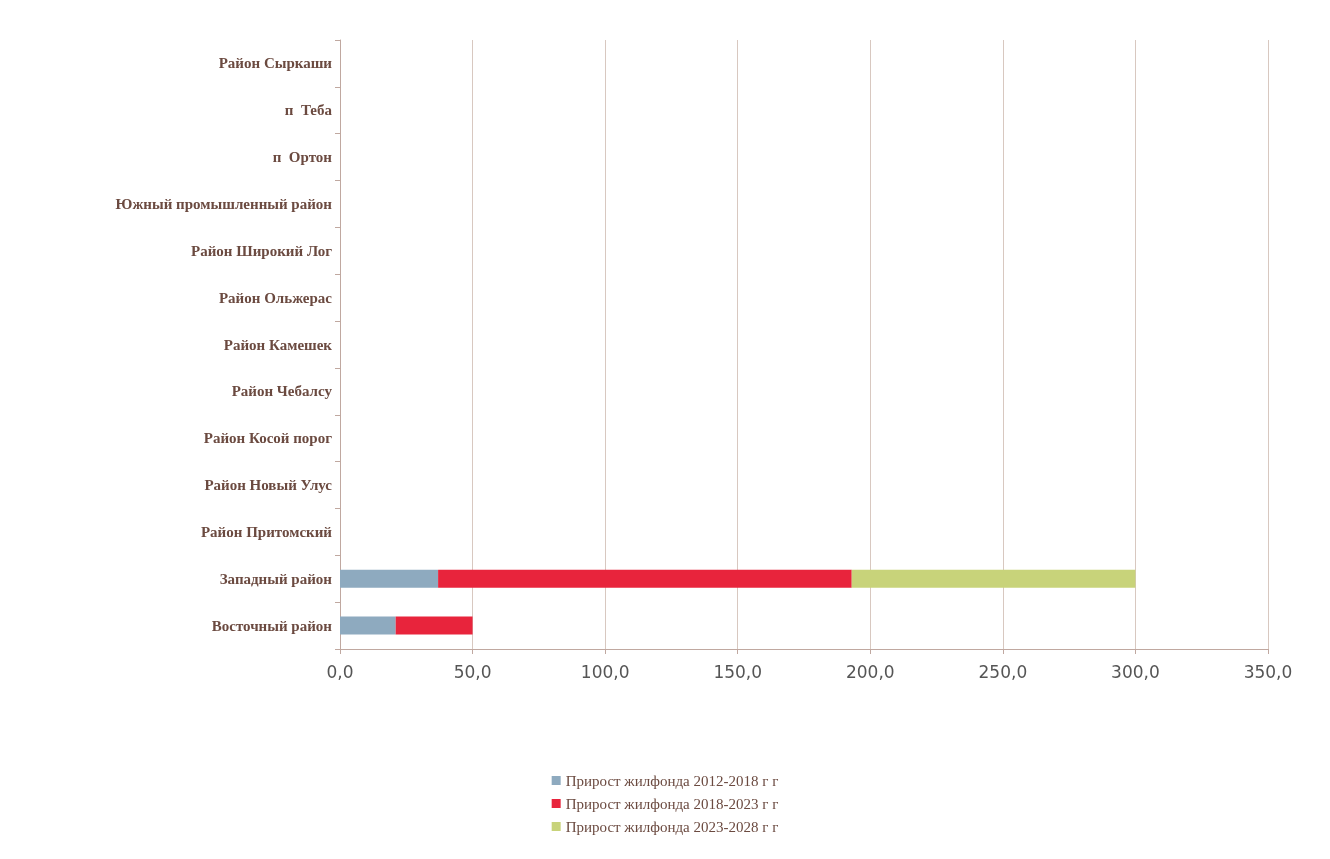  What do you see at coordinates (605, 671) in the screenshot?
I see `x-tick-label: 100,0` at bounding box center [605, 671].